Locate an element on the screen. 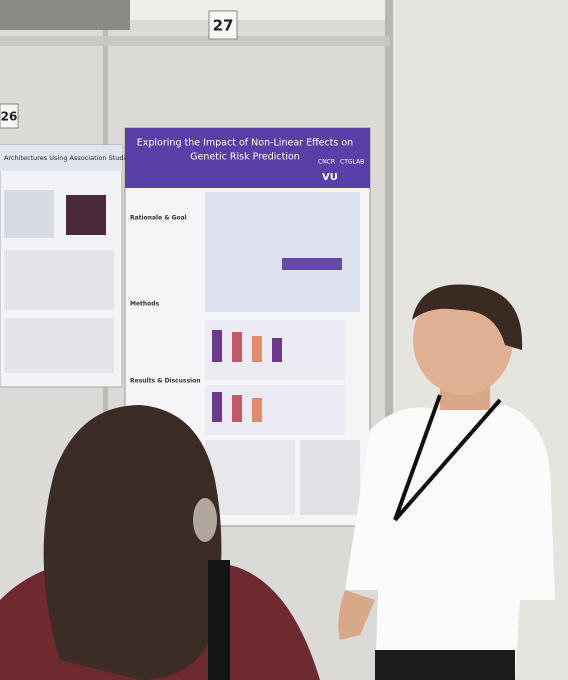 Image resolution: width=568 pixels, height=680 pixels. hand is located at coordinates (356, 615).